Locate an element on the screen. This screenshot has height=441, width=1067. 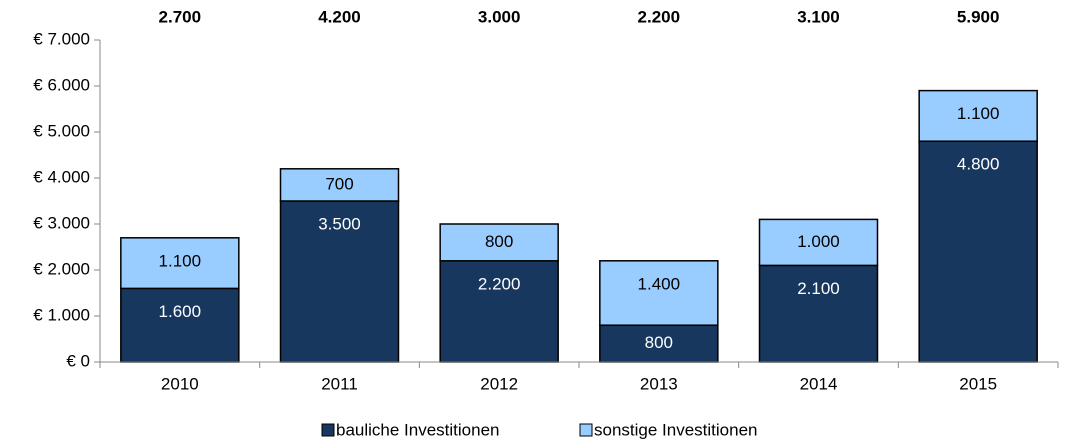
legend-label: bauliche Investitionen is located at coordinates (418, 429).